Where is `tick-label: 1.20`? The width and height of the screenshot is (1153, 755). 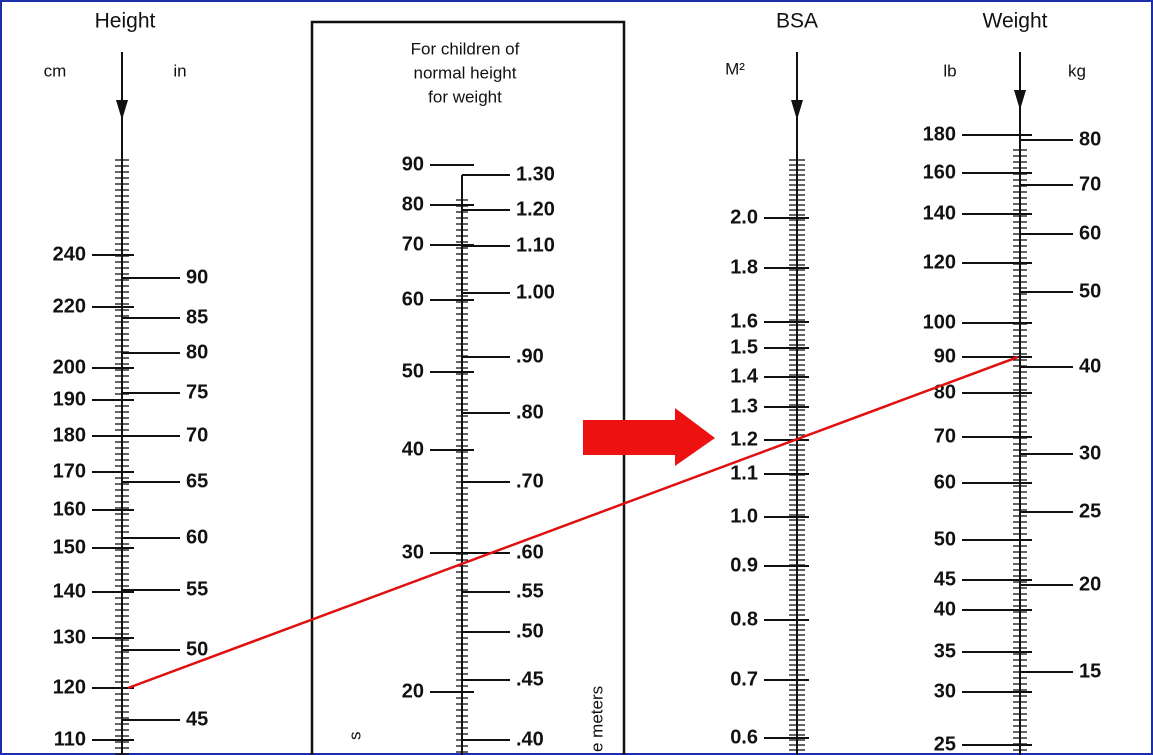 tick-label: 1.20 is located at coordinates (535, 209).